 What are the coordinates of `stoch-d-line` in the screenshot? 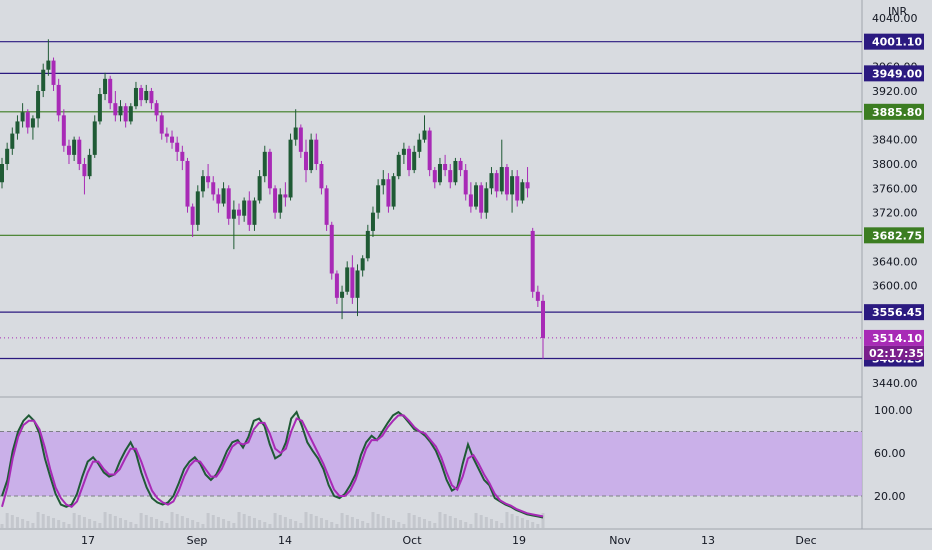 It's located at (272, 466).